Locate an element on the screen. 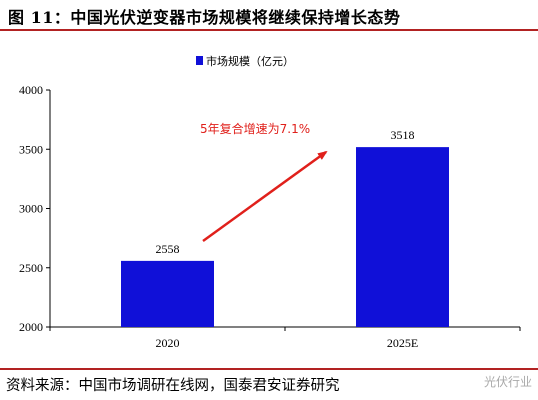  legend-label: 市场规模（亿元） is located at coordinates (250, 61).